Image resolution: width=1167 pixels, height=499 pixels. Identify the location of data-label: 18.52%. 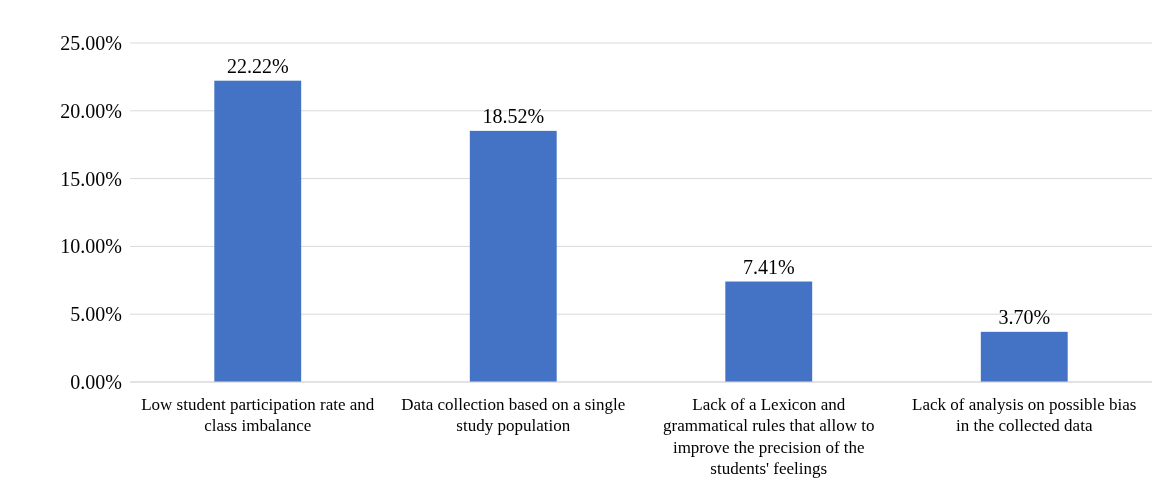
(513, 115).